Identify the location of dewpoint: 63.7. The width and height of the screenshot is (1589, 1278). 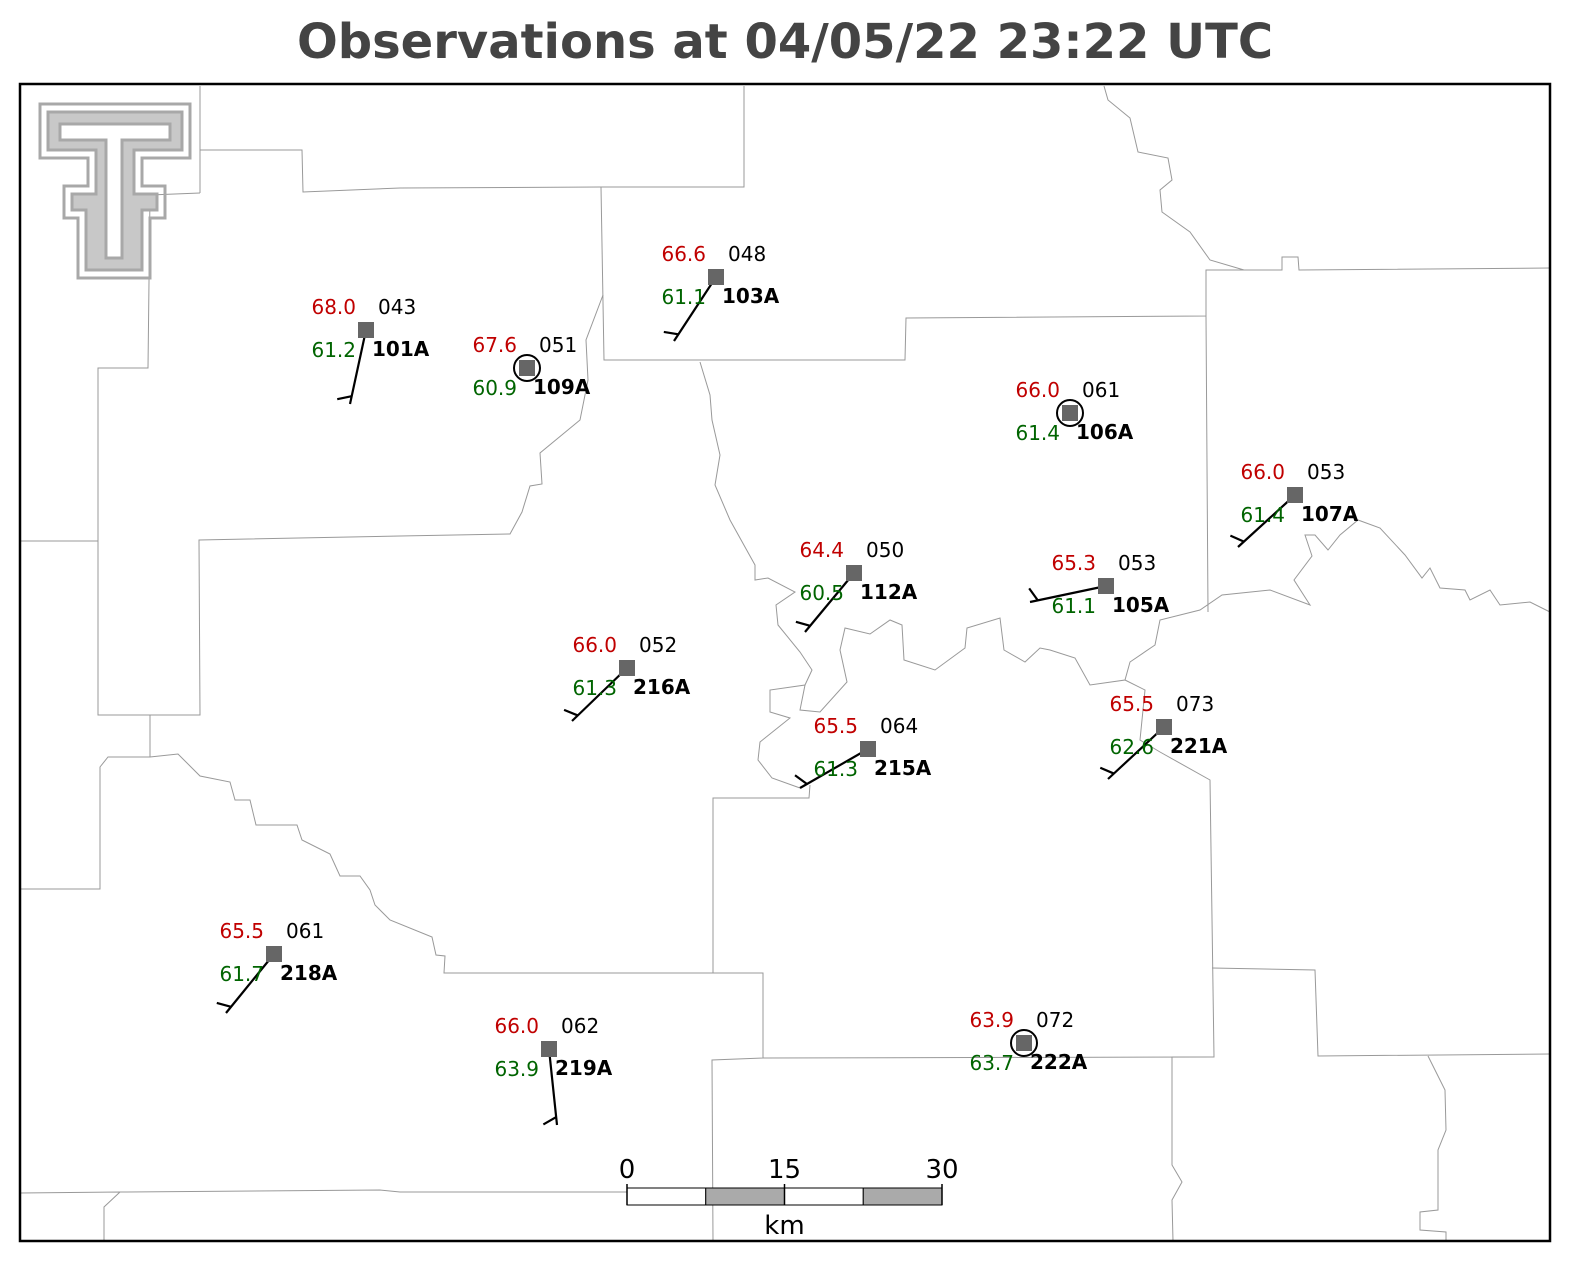
(991, 1063).